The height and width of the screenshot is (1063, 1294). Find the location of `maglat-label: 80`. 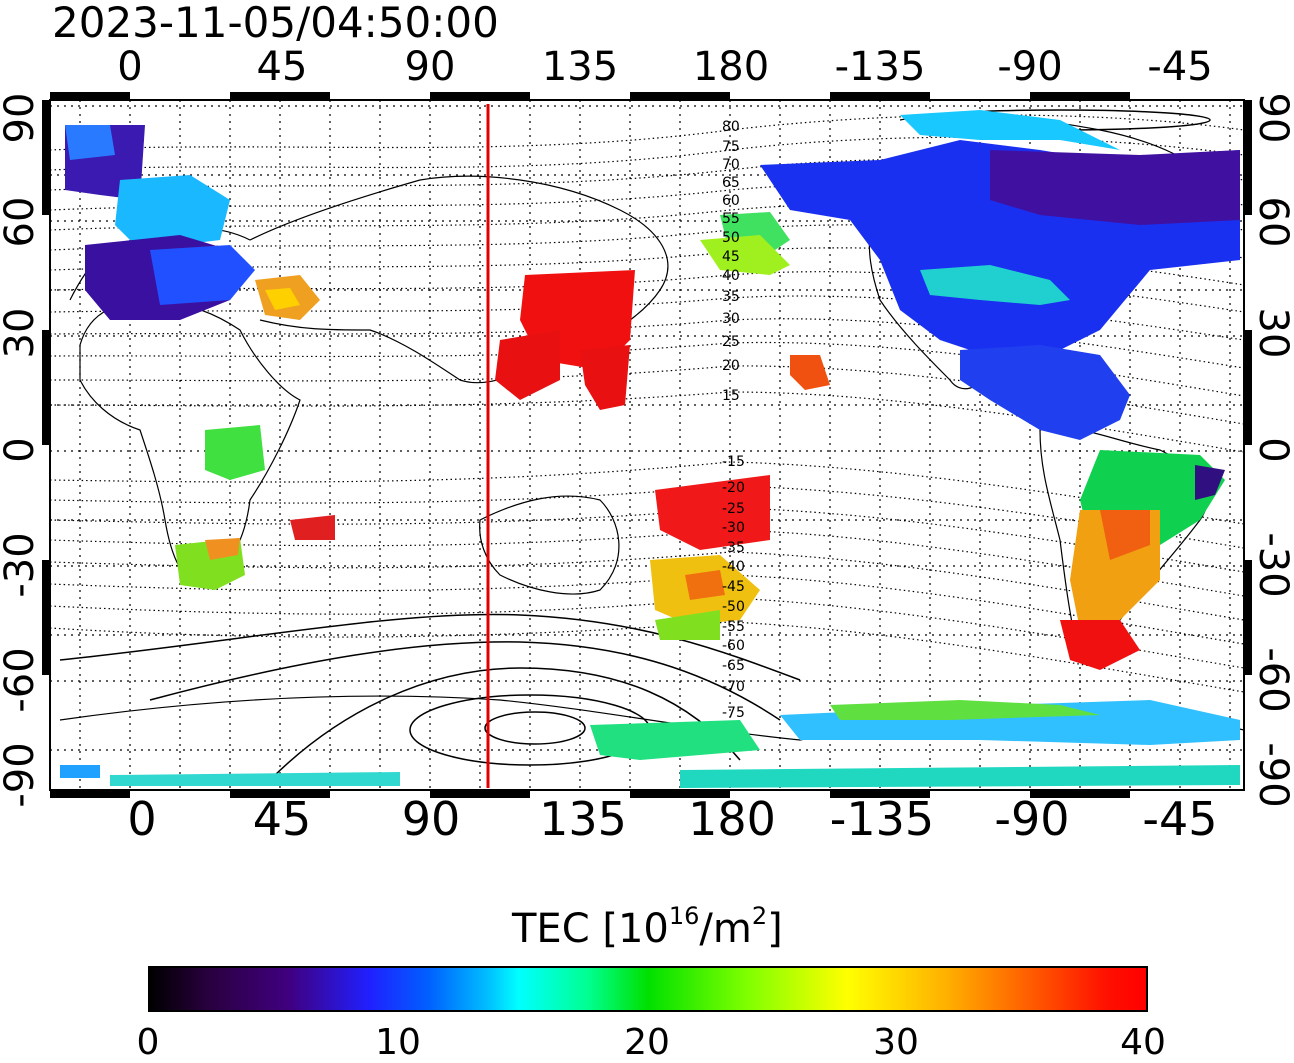

maglat-label: 80 is located at coordinates (731, 127).